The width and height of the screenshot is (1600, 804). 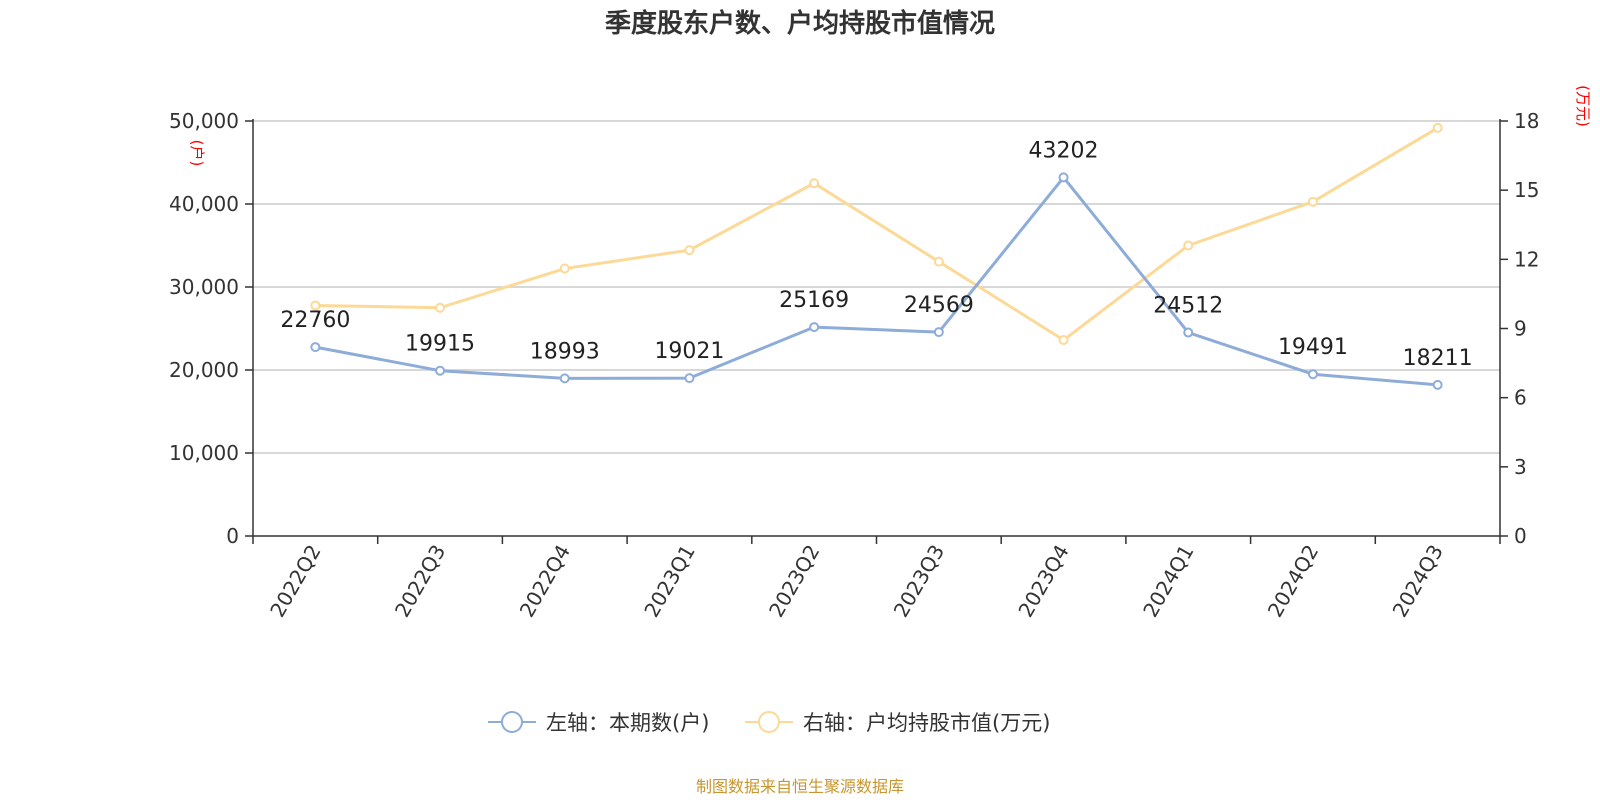 What do you see at coordinates (1293, 581) in the screenshot?
I see `x-tick-label: 2024Q2` at bounding box center [1293, 581].